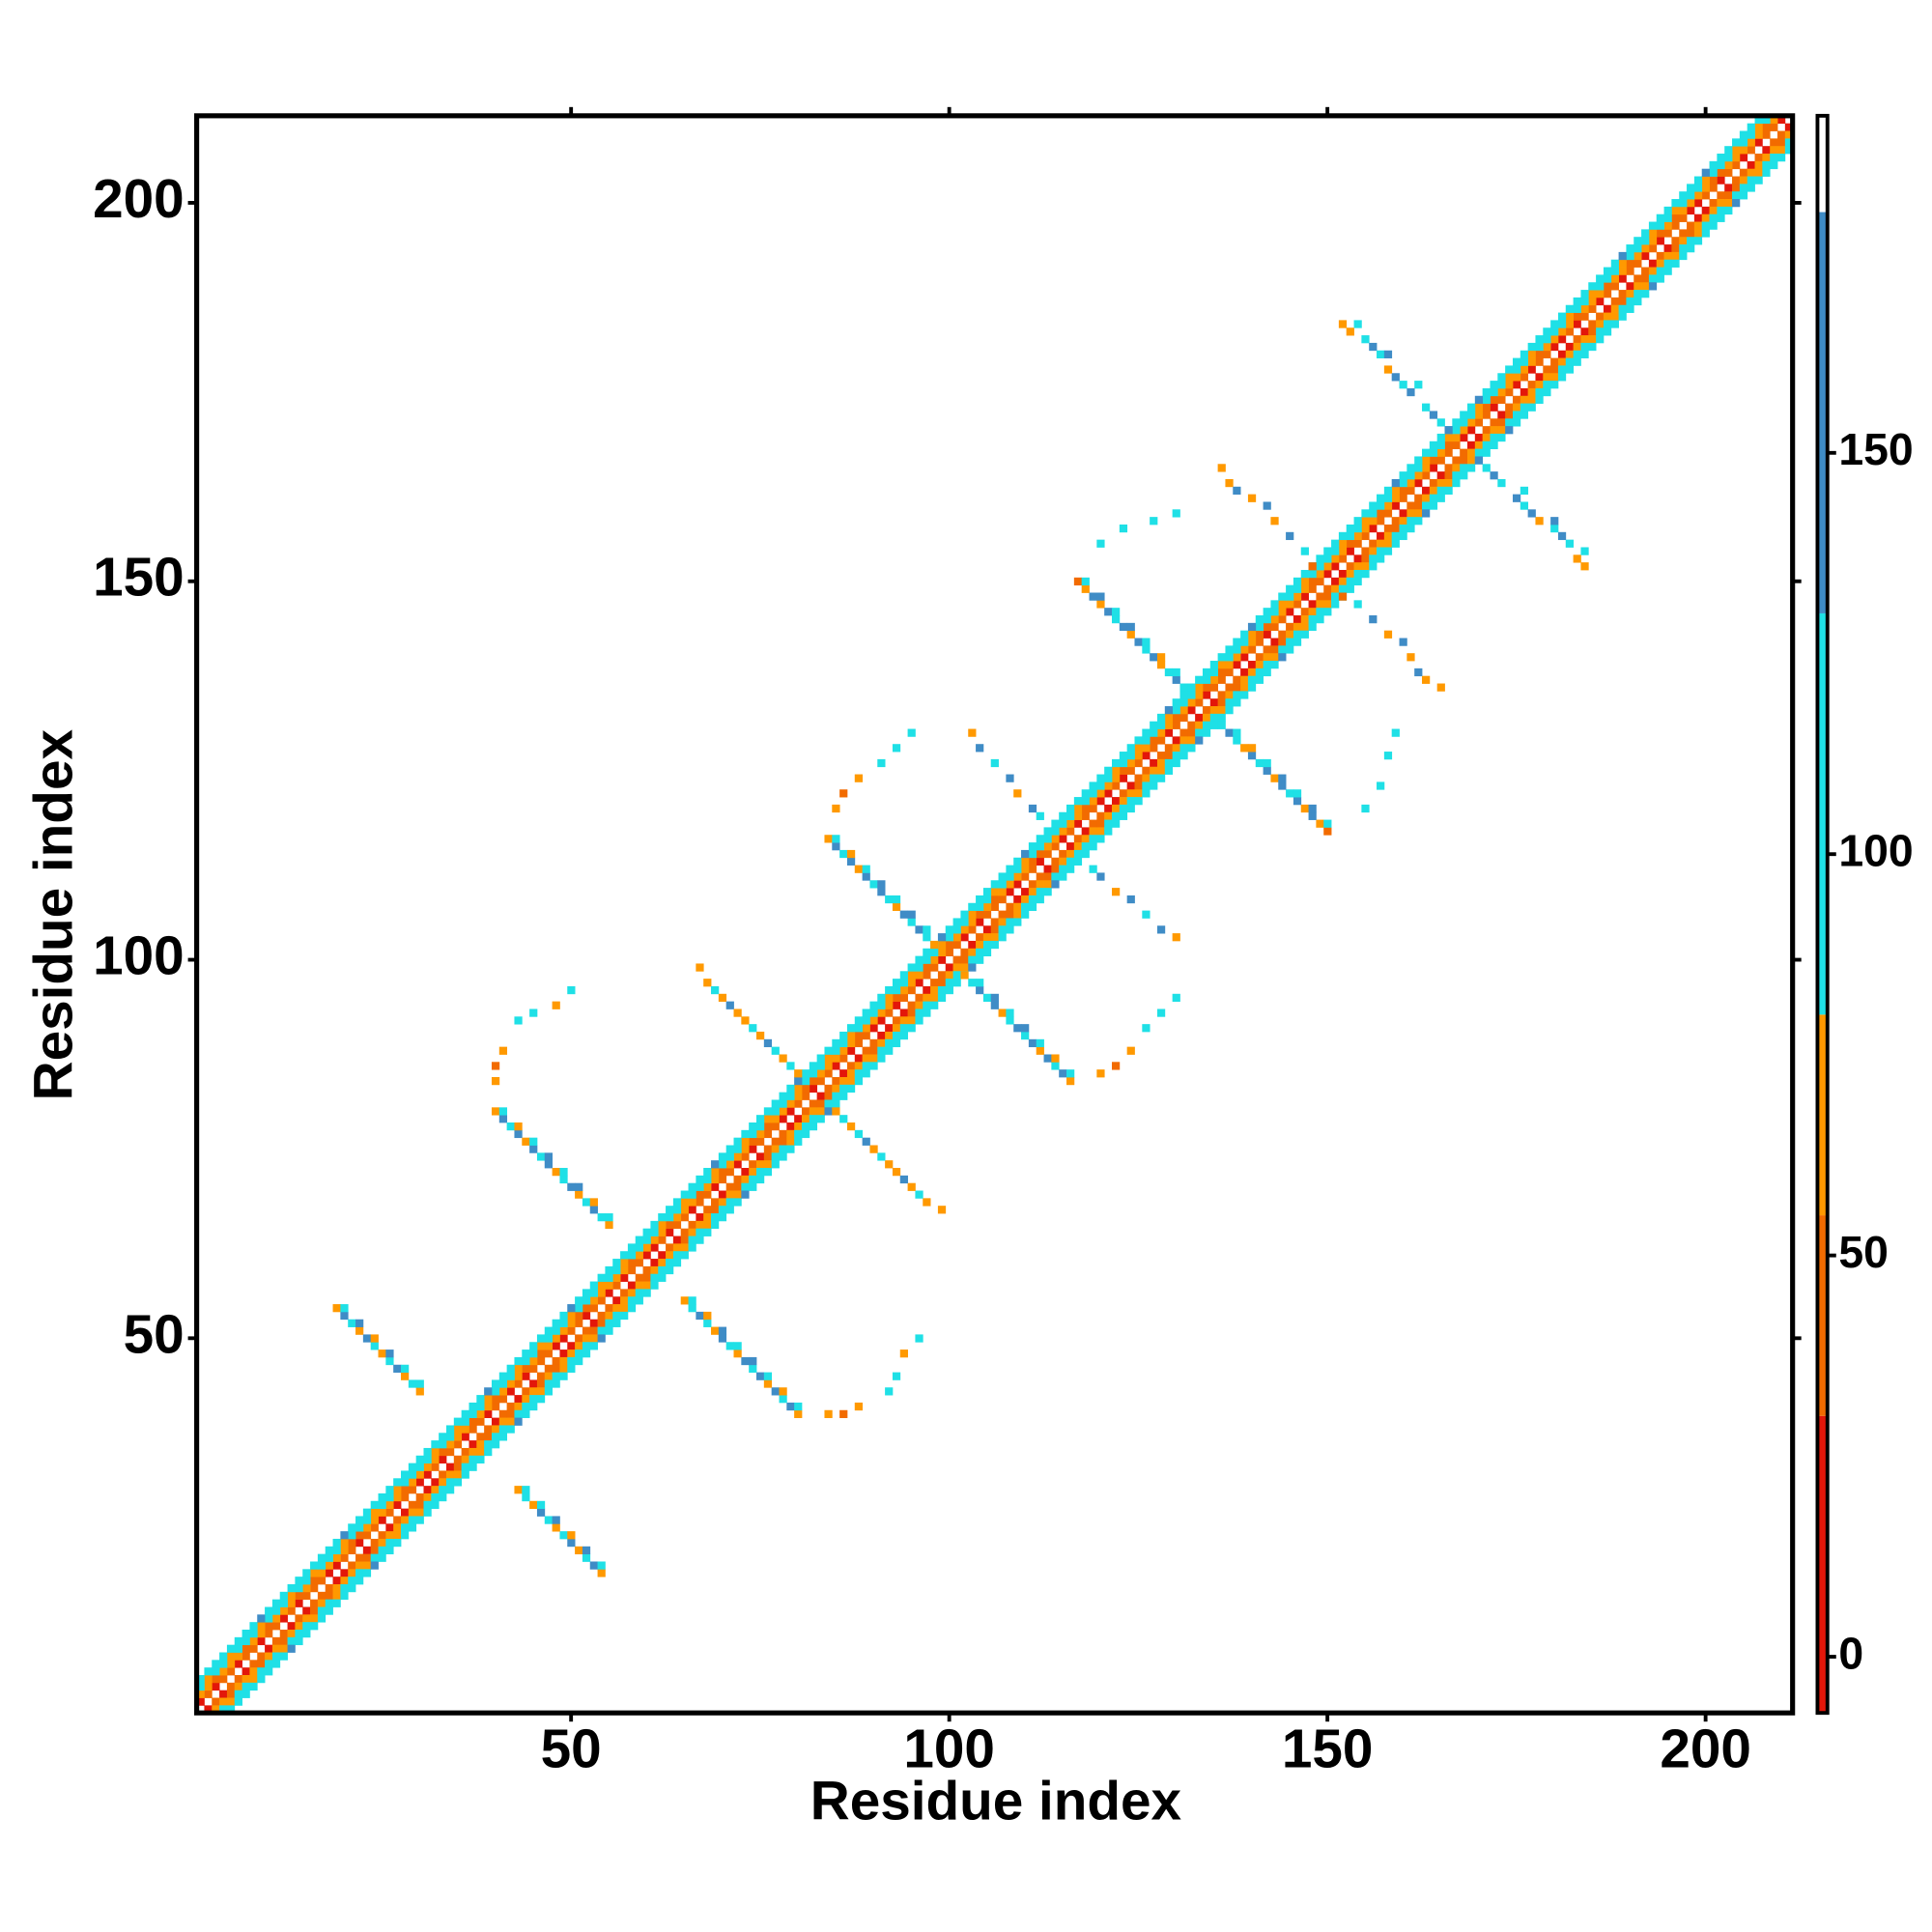 The width and height of the screenshot is (1932, 1932). What do you see at coordinates (996, 1802) in the screenshot?
I see `x-axis-label: Residue index` at bounding box center [996, 1802].